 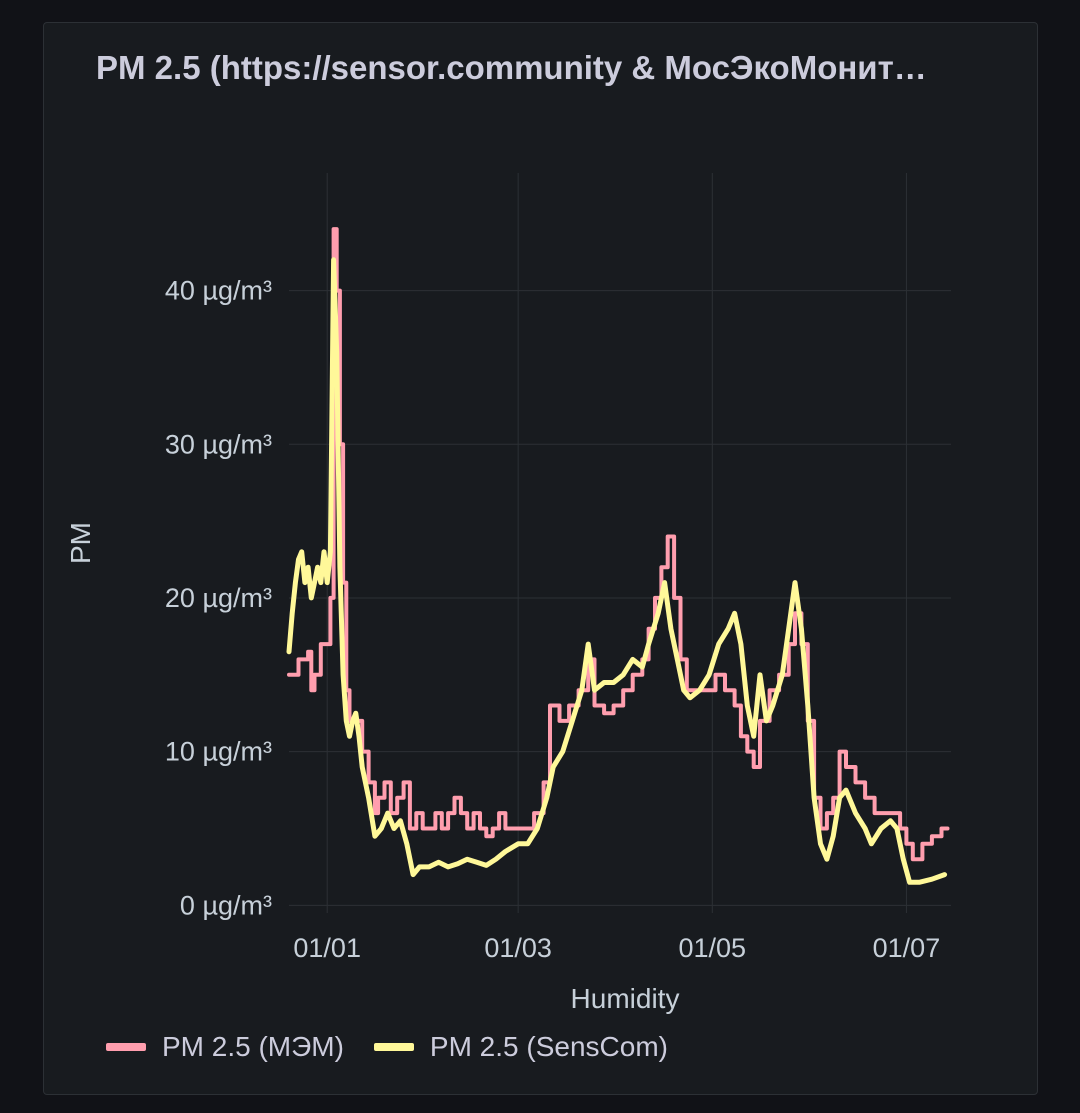 I want to click on x-tick-label: 01/07, so click(x=907, y=948).